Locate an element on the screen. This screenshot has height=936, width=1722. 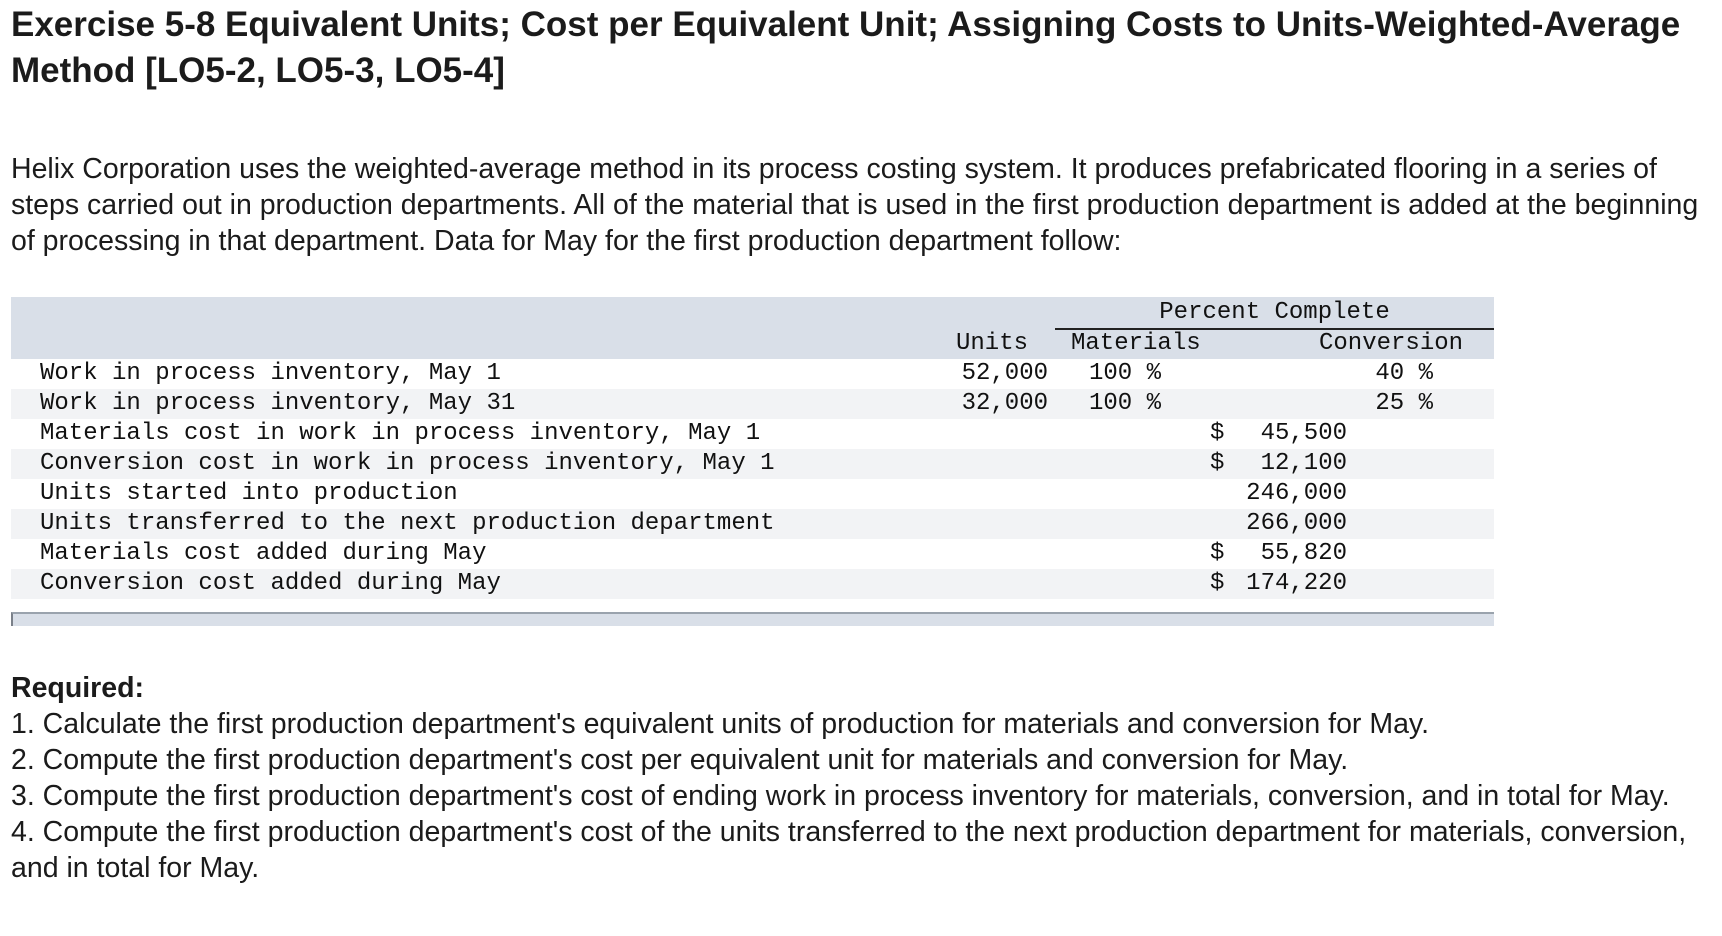
units-column-header: Units is located at coordinates (992, 343).